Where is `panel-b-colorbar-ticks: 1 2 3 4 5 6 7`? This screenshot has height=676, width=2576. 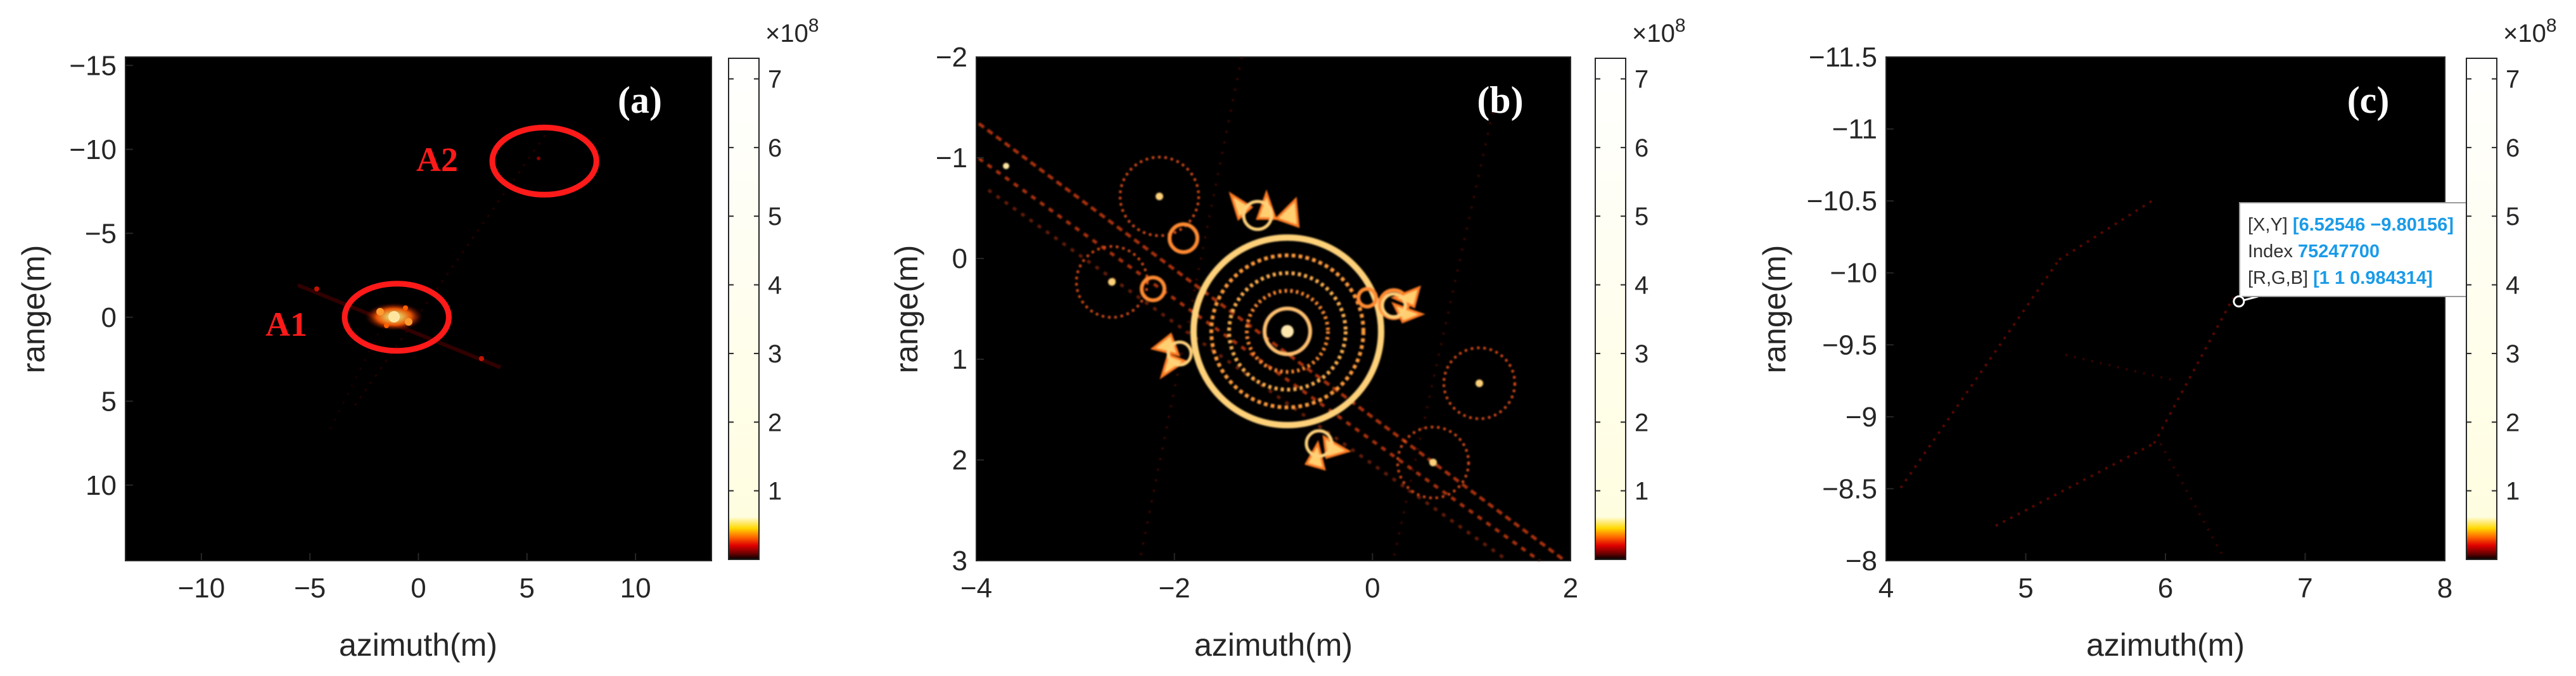
panel-b-colorbar-ticks: 1 2 3 4 5 6 7 is located at coordinates (1621, 286).